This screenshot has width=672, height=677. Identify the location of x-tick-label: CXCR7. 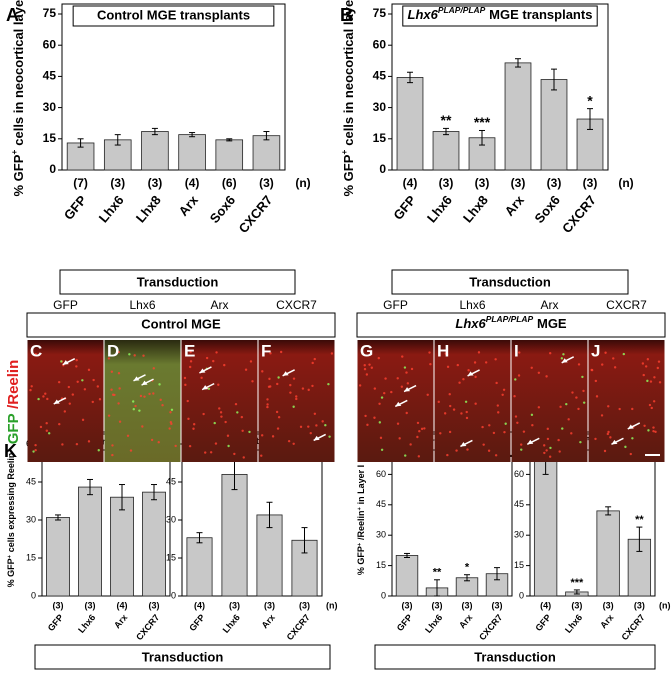
(632, 627).